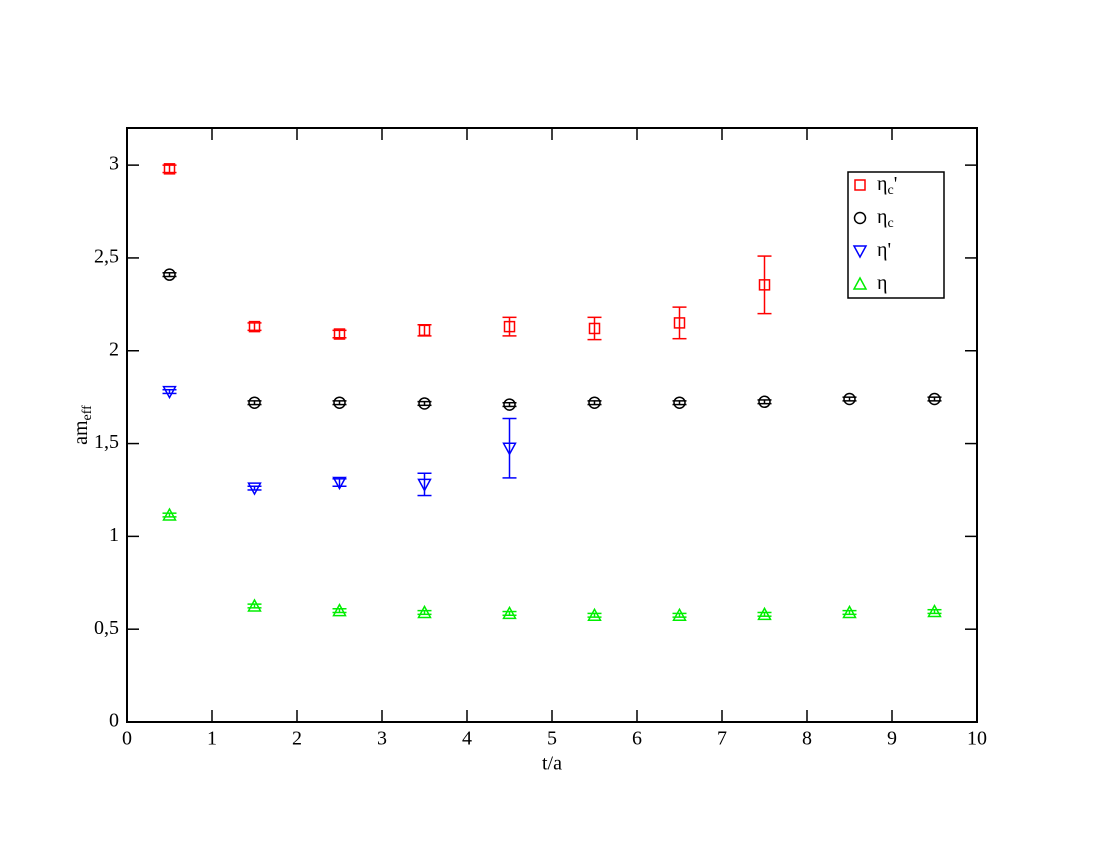  Describe the element at coordinates (297, 739) in the screenshot. I see `x-tick-label: 2` at that location.